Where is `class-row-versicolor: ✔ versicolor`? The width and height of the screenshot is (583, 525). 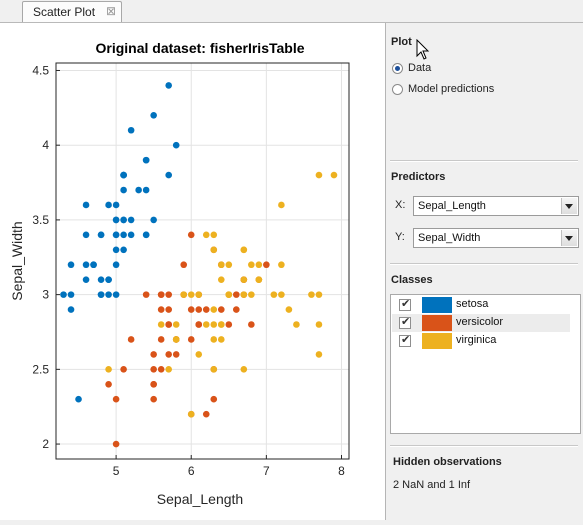 class-row-versicolor: ✔ versicolor is located at coordinates (481, 323).